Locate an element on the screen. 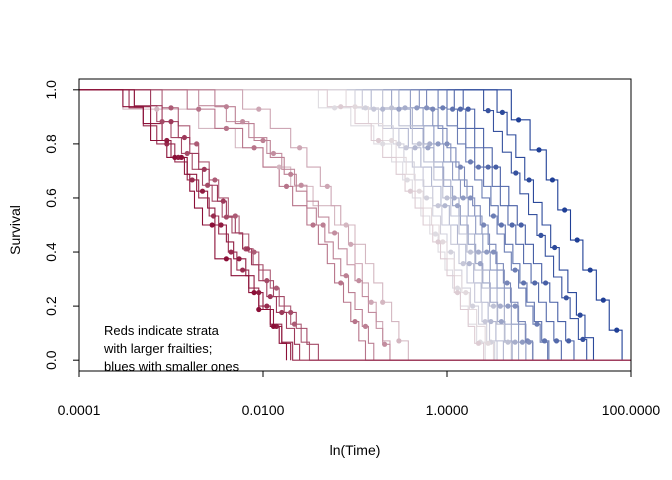  y-tick-label: 0.0 is located at coordinates (51, 360).